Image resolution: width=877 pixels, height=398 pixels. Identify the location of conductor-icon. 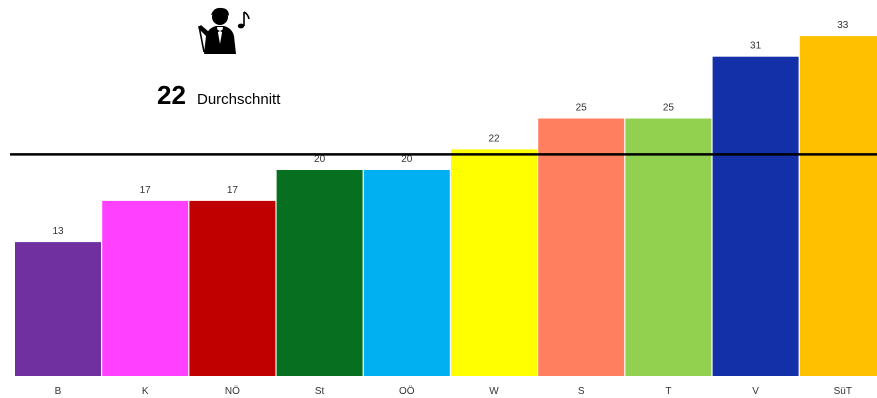
(224, 30).